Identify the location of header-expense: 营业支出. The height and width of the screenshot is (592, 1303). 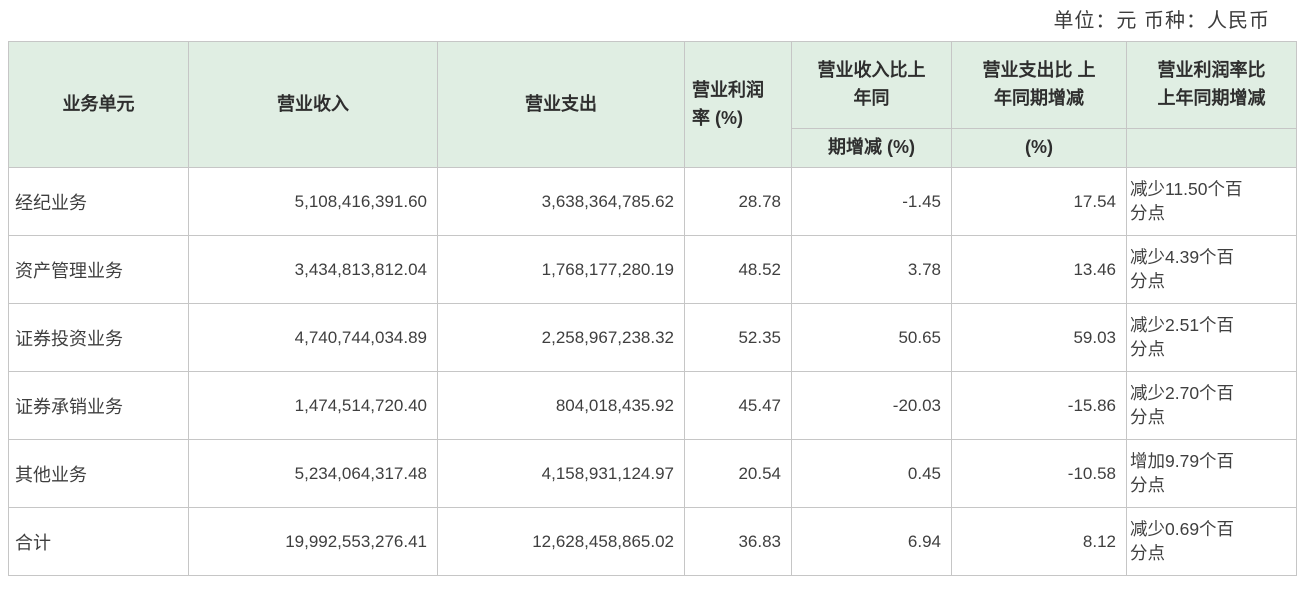
(561, 104).